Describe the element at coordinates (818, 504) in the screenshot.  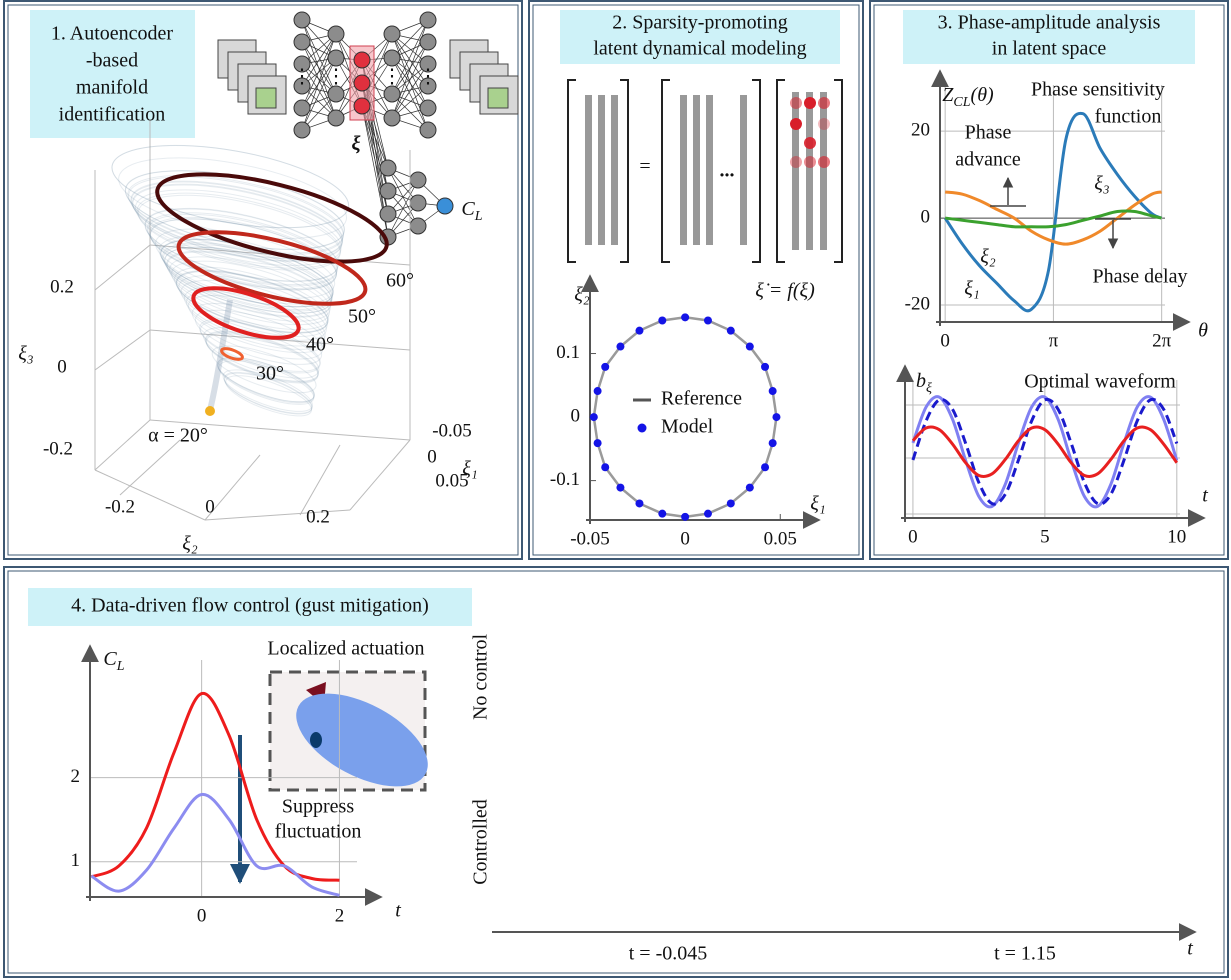
I see `x-axis-label: ξ₁` at that location.